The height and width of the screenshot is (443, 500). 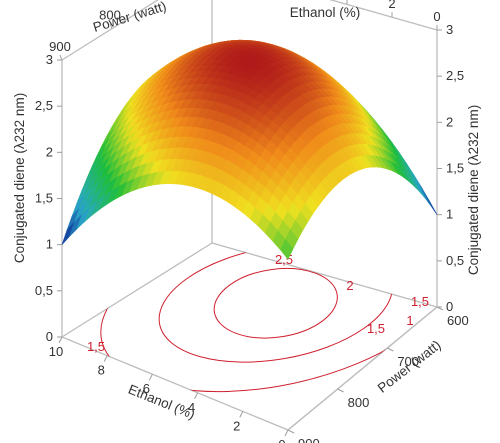 What do you see at coordinates (455, 75) in the screenshot?
I see `right-z-tick-label: 2,5` at bounding box center [455, 75].